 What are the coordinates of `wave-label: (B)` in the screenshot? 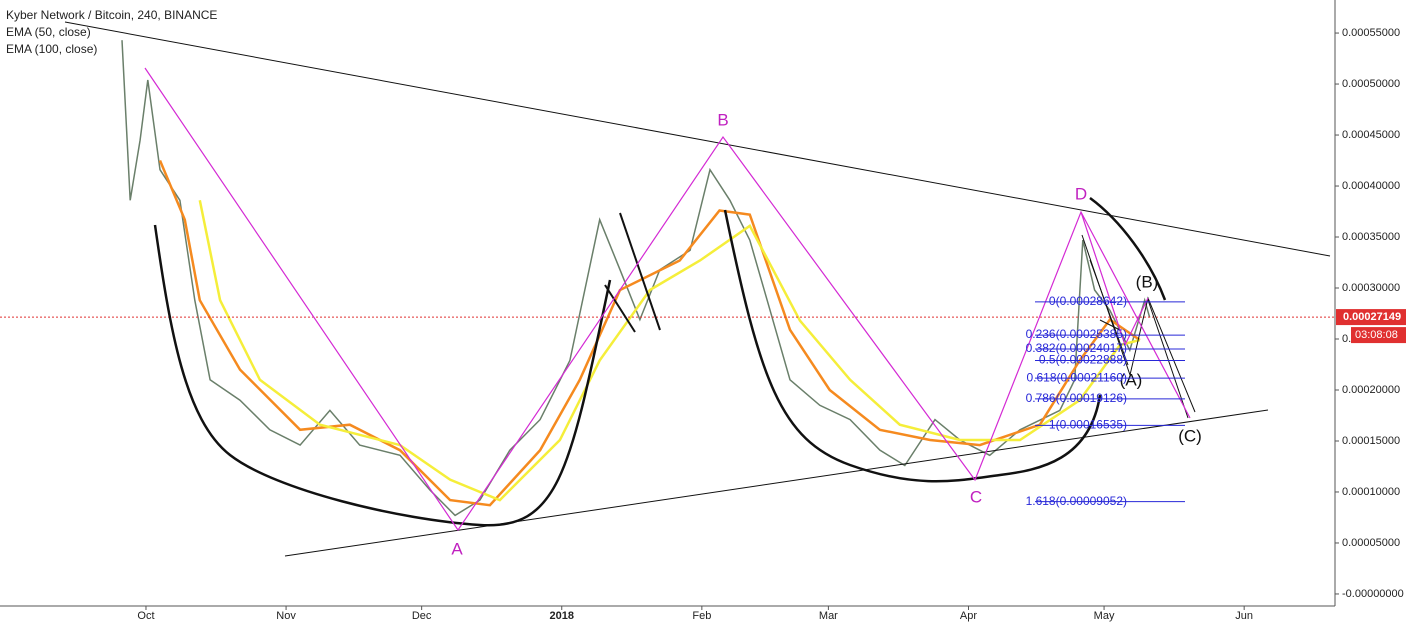 It's located at (1147, 281).